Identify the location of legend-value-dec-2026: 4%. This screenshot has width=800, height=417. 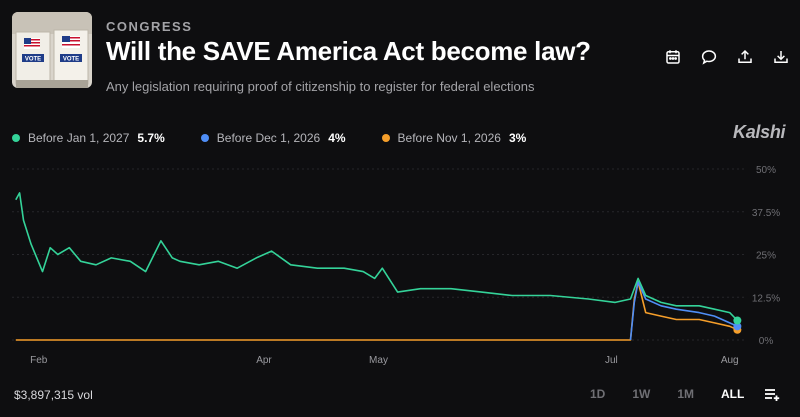
(337, 138).